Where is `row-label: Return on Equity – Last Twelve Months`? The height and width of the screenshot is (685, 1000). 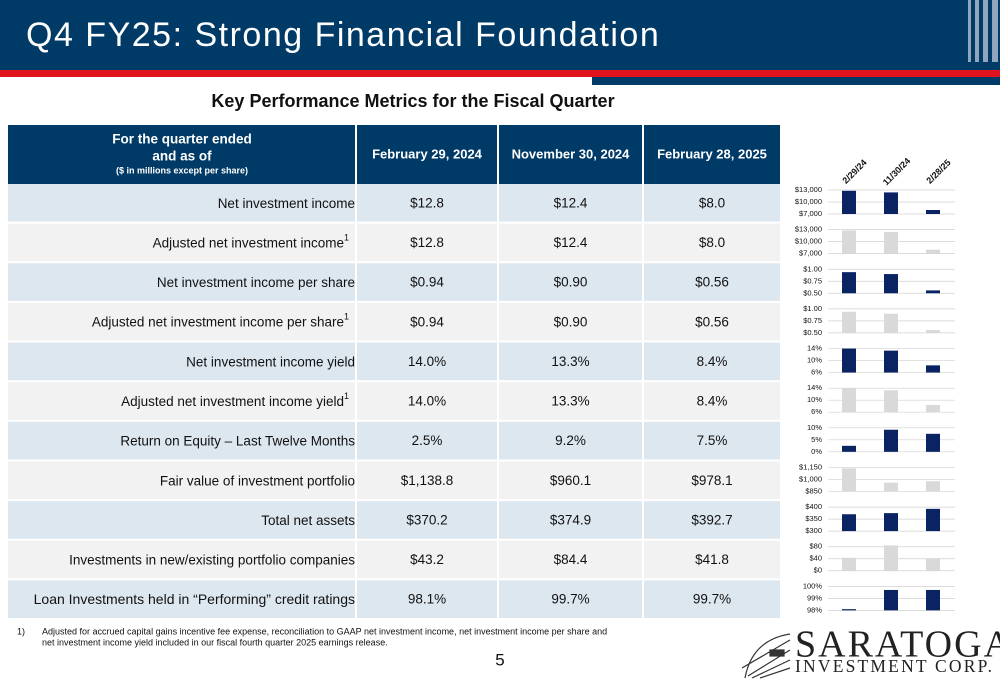
row-label: Return on Equity – Last Twelve Months is located at coordinates (237, 440).